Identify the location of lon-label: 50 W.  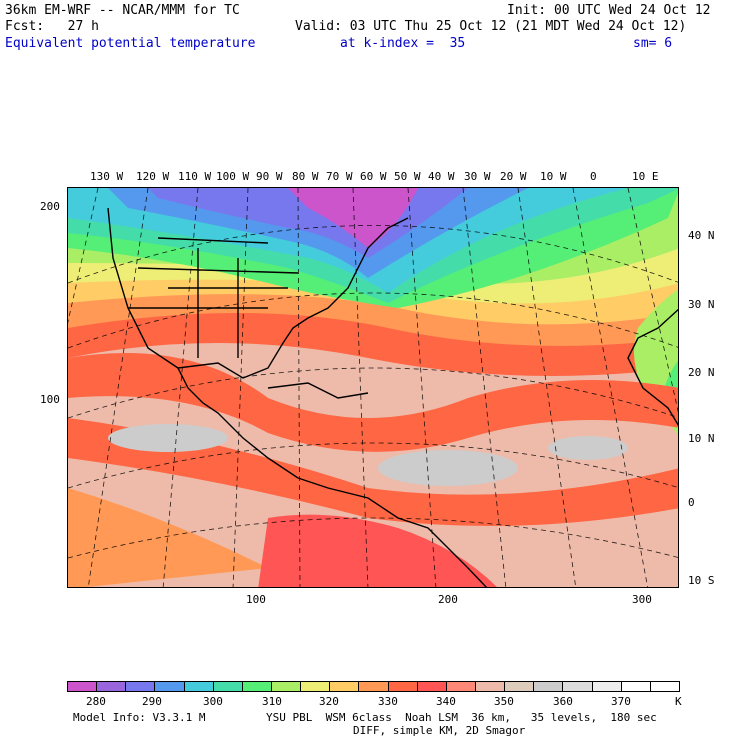
(407, 176).